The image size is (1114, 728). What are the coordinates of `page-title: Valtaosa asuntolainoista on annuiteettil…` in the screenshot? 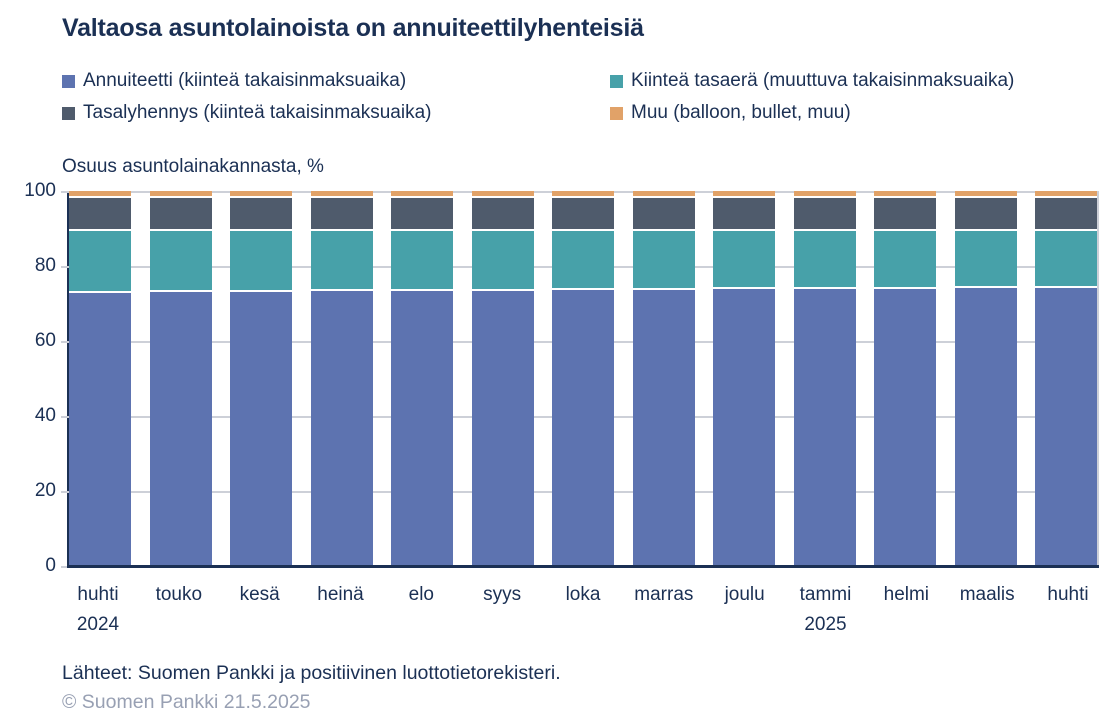 It's located at (353, 28).